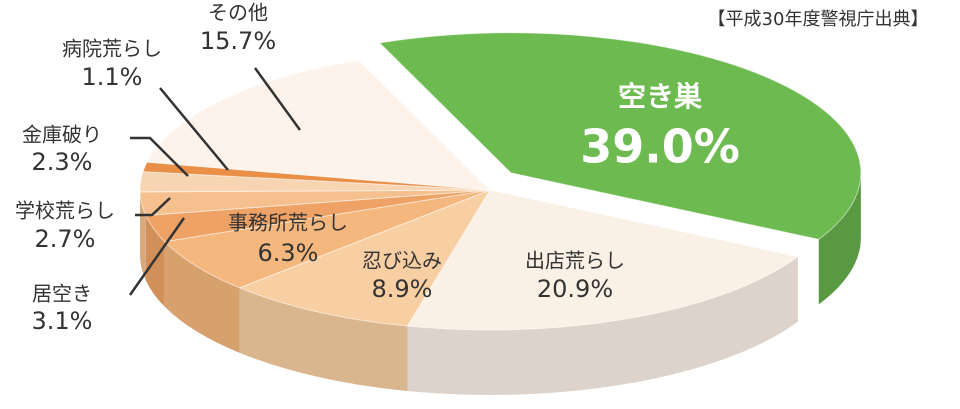 The image size is (960, 409). Describe the element at coordinates (65, 211) in the screenshot. I see `category-label: 学校荒らし` at that location.